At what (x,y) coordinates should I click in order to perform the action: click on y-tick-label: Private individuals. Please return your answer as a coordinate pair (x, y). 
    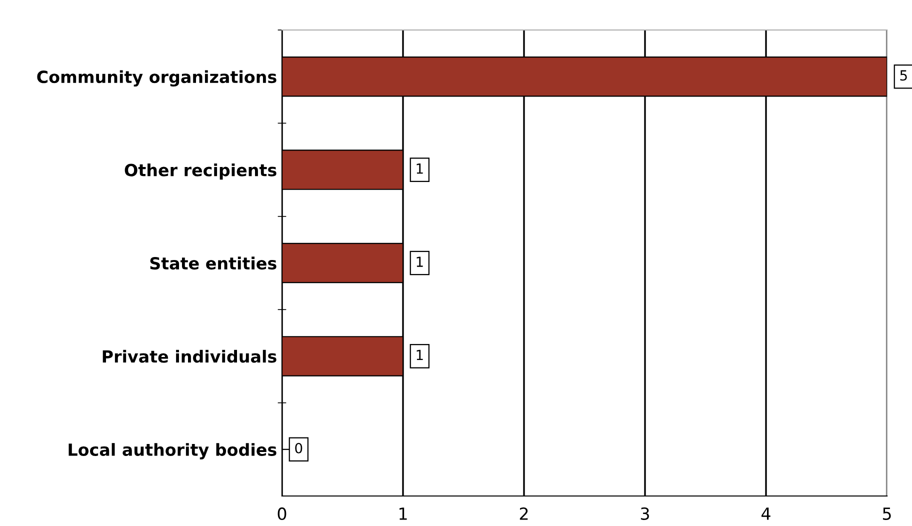
    Looking at the image, I should click on (189, 356).